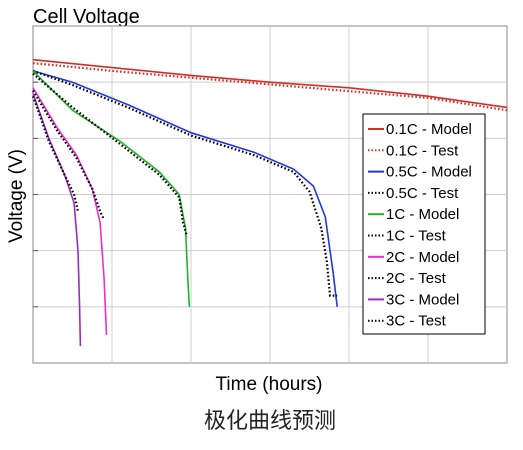 Image resolution: width=523 pixels, height=450 pixels. I want to click on series-line-3c-model, so click(57, 220).